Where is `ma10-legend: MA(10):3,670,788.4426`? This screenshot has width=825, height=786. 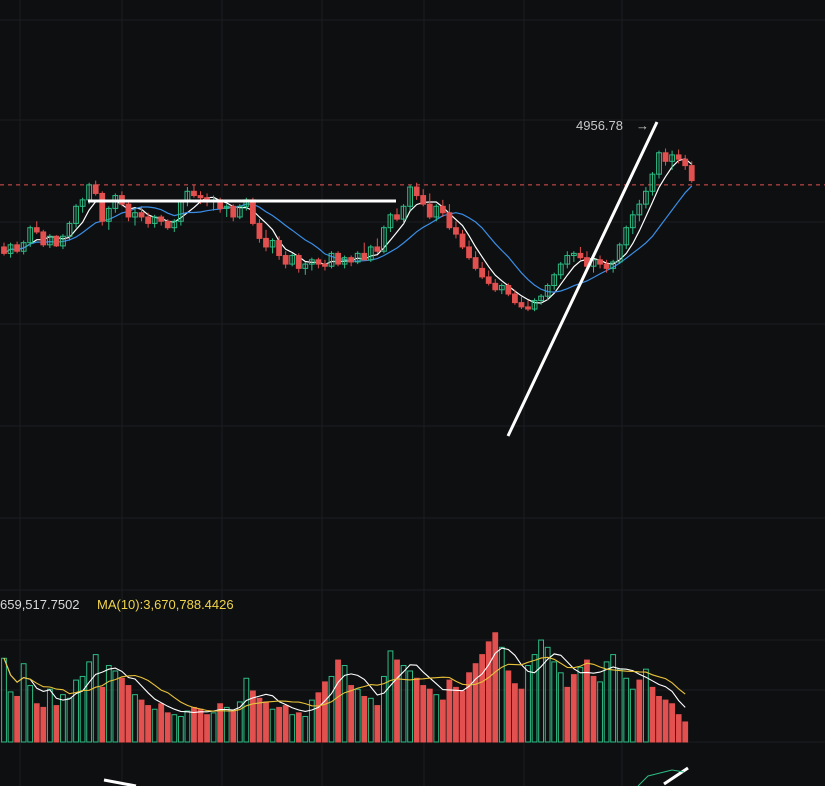
ma10-legend: MA(10):3,670,788.4426 is located at coordinates (165, 604).